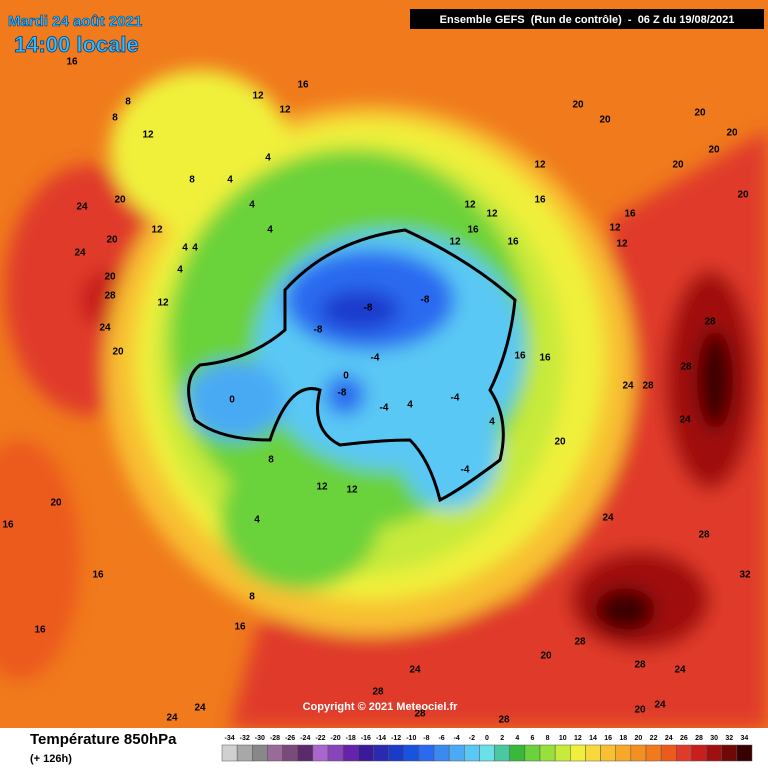  Describe the element at coordinates (745, 575) in the screenshot. I see `contour-label: 32` at that location.